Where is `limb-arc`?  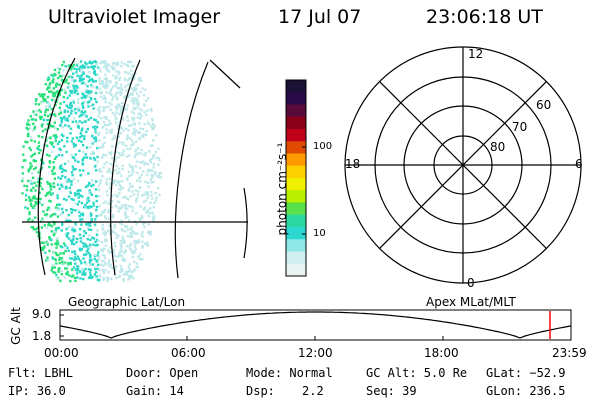 limb-arc is located at coordinates (245, 223).